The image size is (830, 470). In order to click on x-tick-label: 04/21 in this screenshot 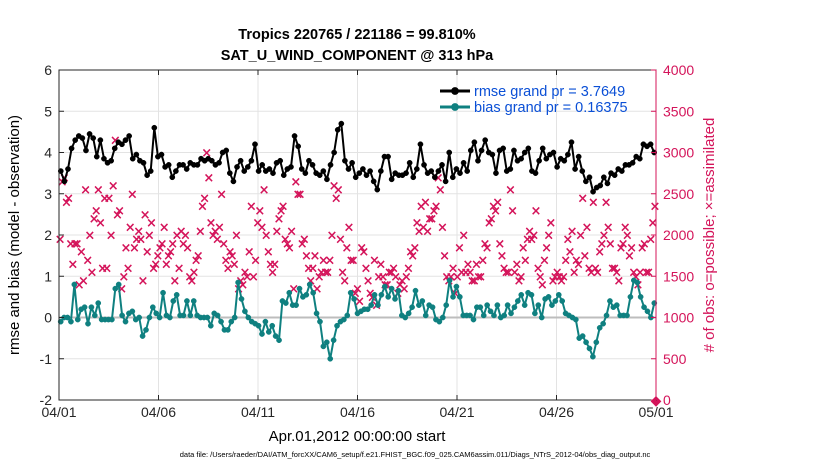, I will do `click(456, 412)`.